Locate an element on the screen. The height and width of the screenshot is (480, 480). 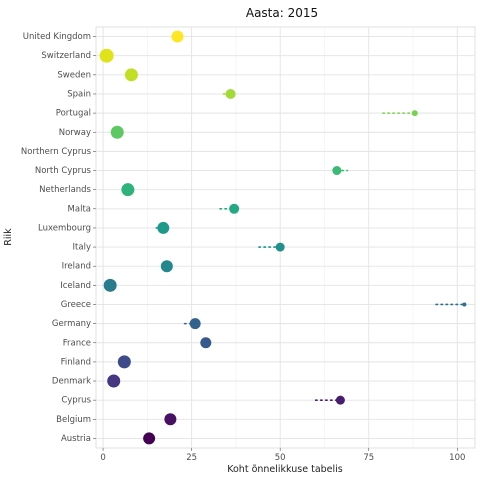
y-tick-label: Denmark is located at coordinates (71, 382).